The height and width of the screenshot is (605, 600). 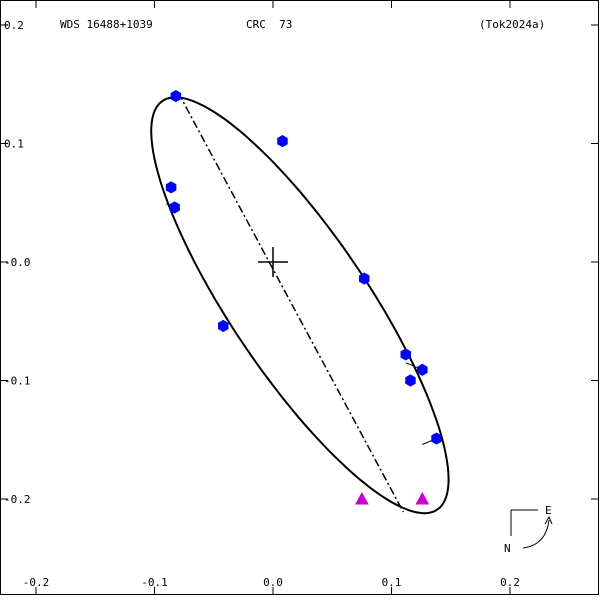 I want to click on primary-star-cross, so click(x=273, y=262).